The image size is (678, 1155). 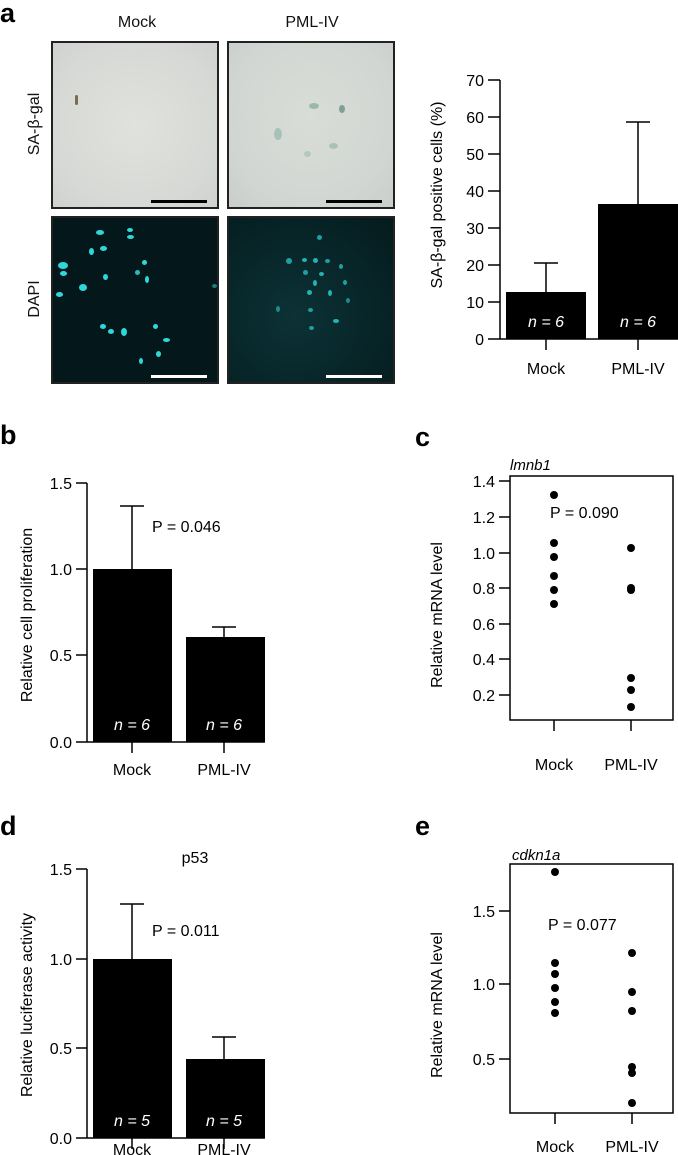 I want to click on p-value-annotation: P = 0.046, so click(x=186, y=527).